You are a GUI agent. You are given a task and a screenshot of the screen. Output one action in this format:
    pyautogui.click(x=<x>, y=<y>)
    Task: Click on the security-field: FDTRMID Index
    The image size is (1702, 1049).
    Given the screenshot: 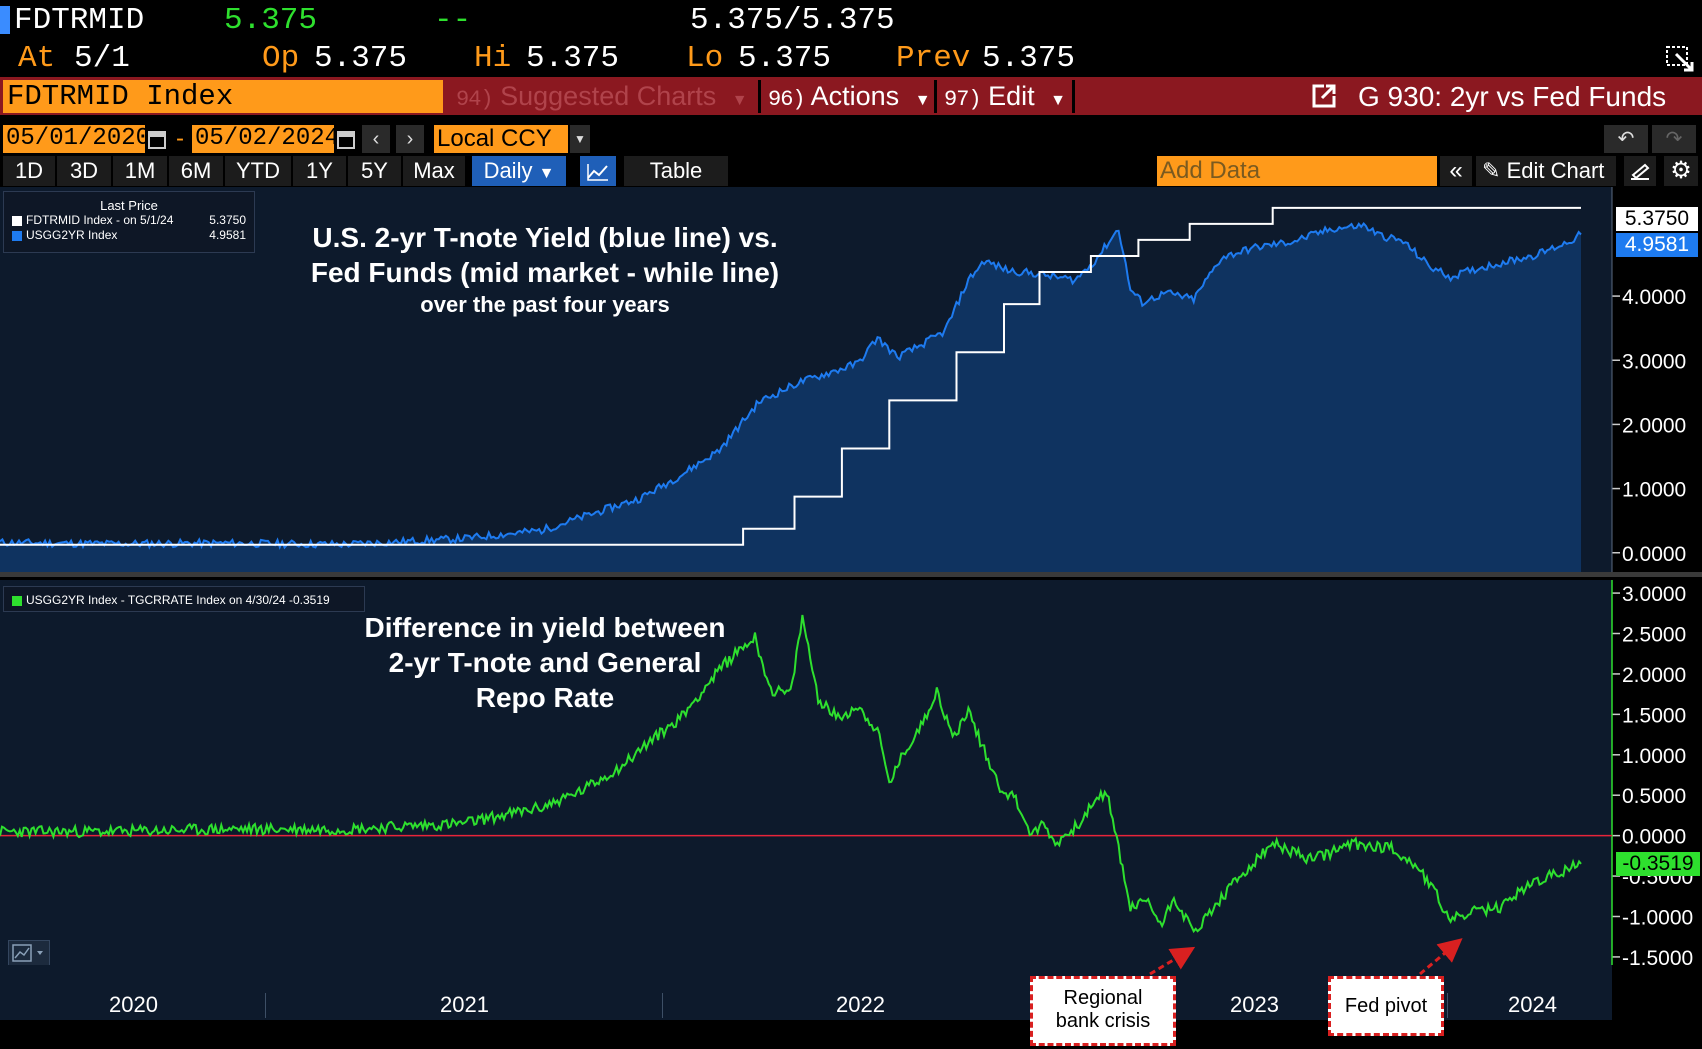 What is the action you would take?
    pyautogui.click(x=223, y=96)
    